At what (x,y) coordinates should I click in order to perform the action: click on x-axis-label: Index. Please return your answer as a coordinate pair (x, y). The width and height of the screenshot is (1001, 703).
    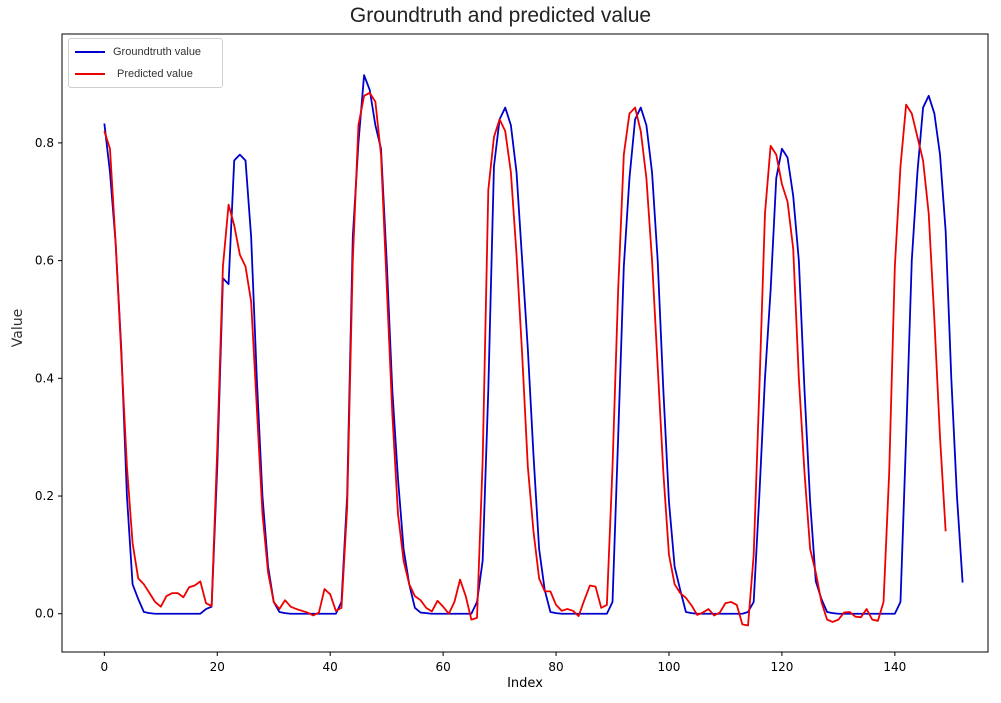
    Looking at the image, I should click on (525, 683).